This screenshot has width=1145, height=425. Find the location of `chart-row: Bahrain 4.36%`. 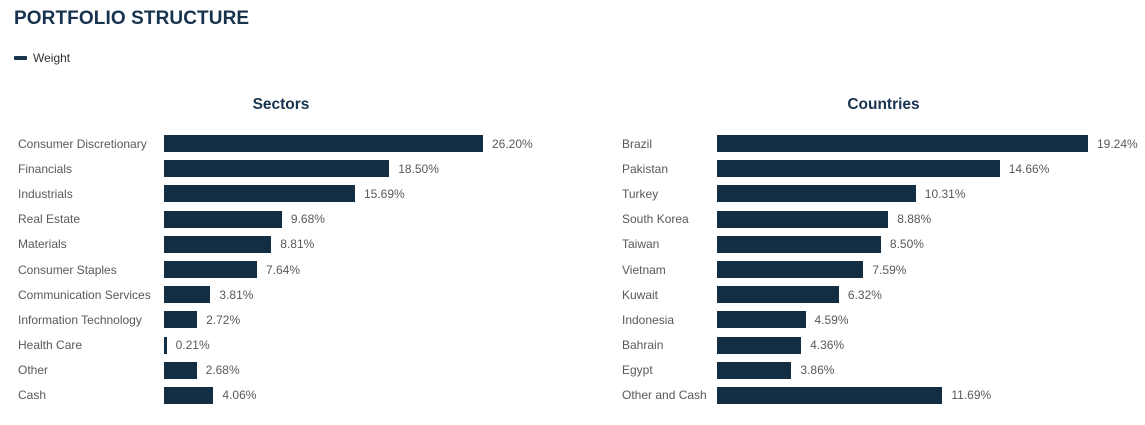

chart-row: Bahrain 4.36% is located at coordinates (883, 345).